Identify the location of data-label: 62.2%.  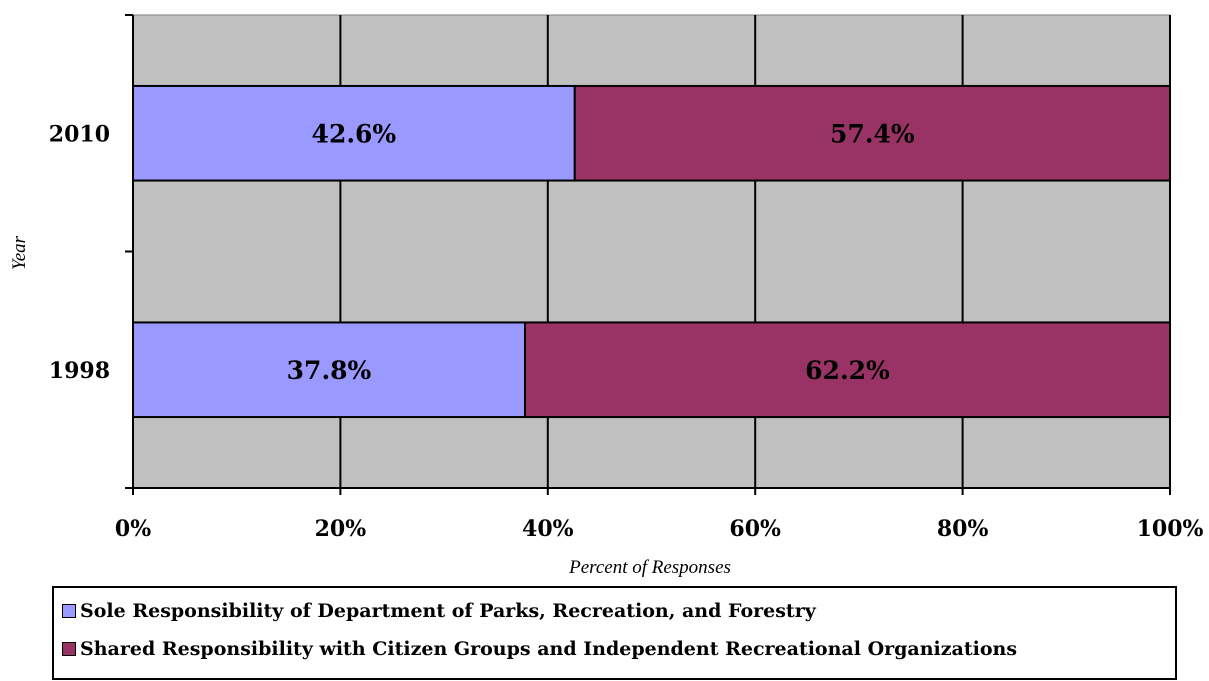
(847, 370).